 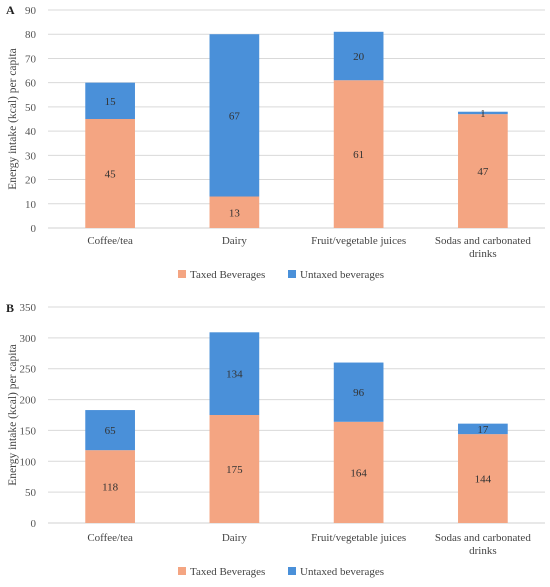 I want to click on data-label: 47, so click(x=483, y=172).